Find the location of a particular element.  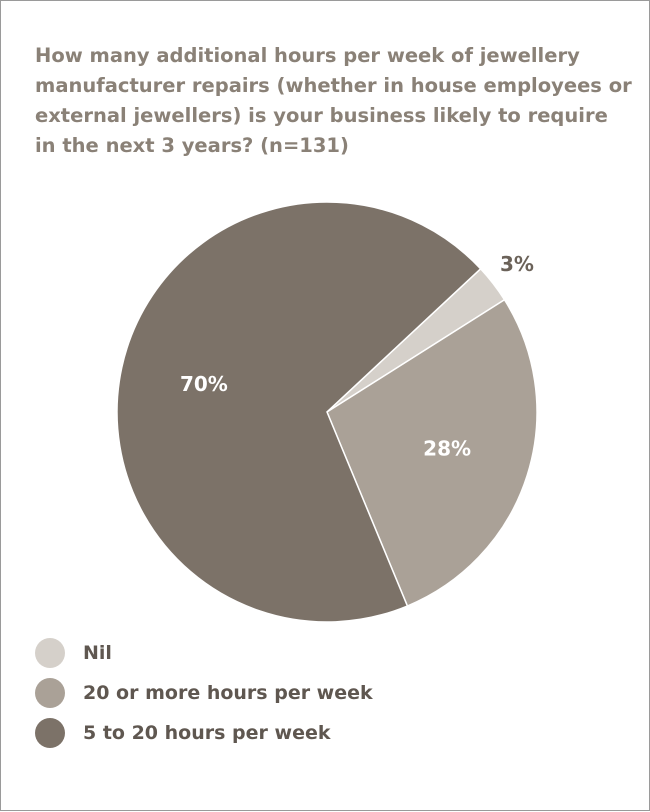

legend-item-20-plus: 20 or more hours per week is located at coordinates (204, 693).